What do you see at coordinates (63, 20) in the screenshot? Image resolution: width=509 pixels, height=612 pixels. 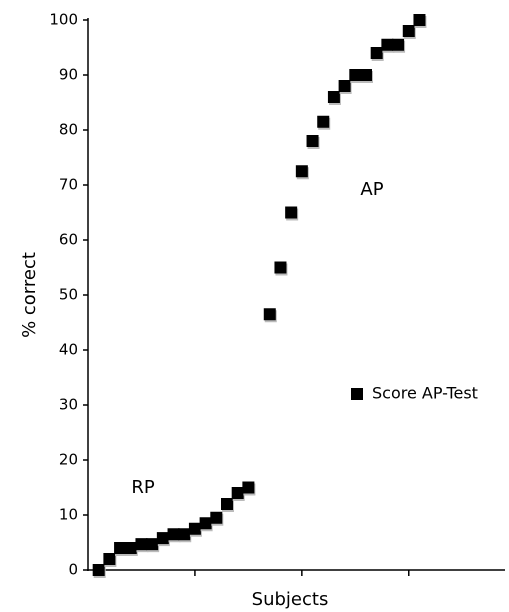 I see `y-tick-label: 100` at bounding box center [63, 20].